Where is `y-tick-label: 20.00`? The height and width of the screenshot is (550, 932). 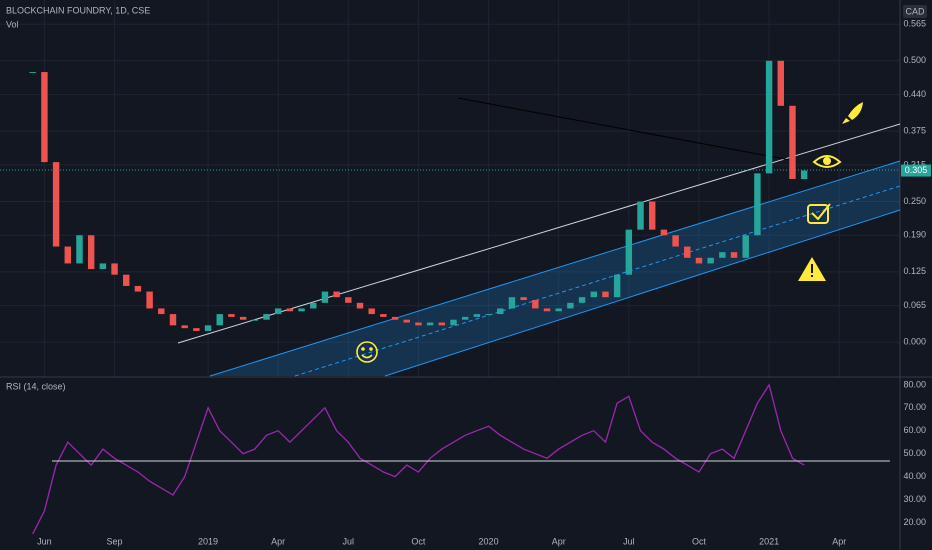 y-tick-label: 20.00 is located at coordinates (914, 522).